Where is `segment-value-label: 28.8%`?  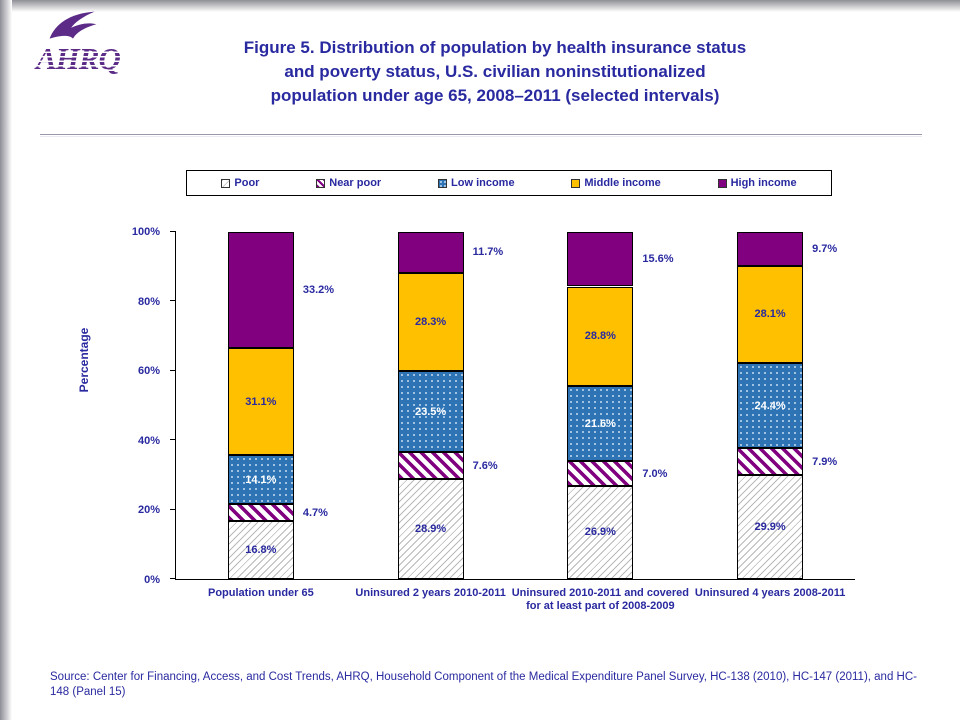
segment-value-label: 28.8% is located at coordinates (600, 336).